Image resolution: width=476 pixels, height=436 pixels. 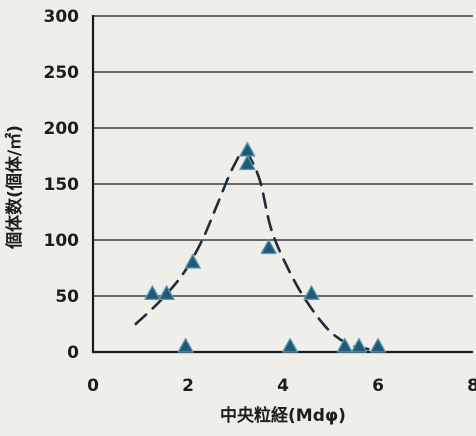 What do you see at coordinates (93, 386) in the screenshot?
I see `x-tick-label-0: 0` at bounding box center [93, 386].